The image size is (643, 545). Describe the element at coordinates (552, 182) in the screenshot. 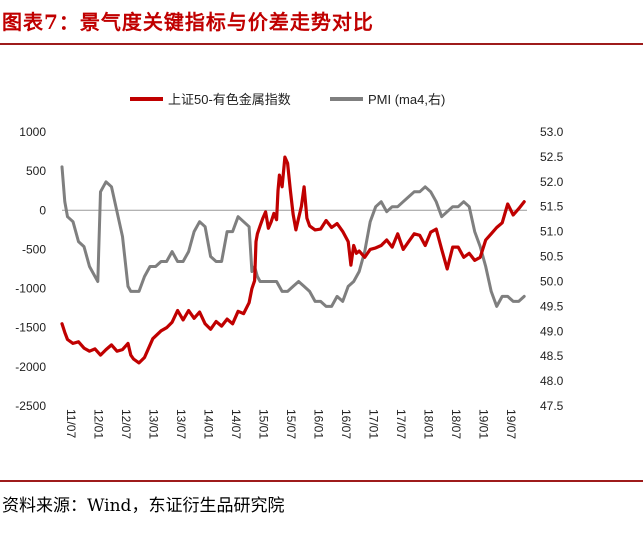

I see `y-right-tick-label: 52.0` at that location.